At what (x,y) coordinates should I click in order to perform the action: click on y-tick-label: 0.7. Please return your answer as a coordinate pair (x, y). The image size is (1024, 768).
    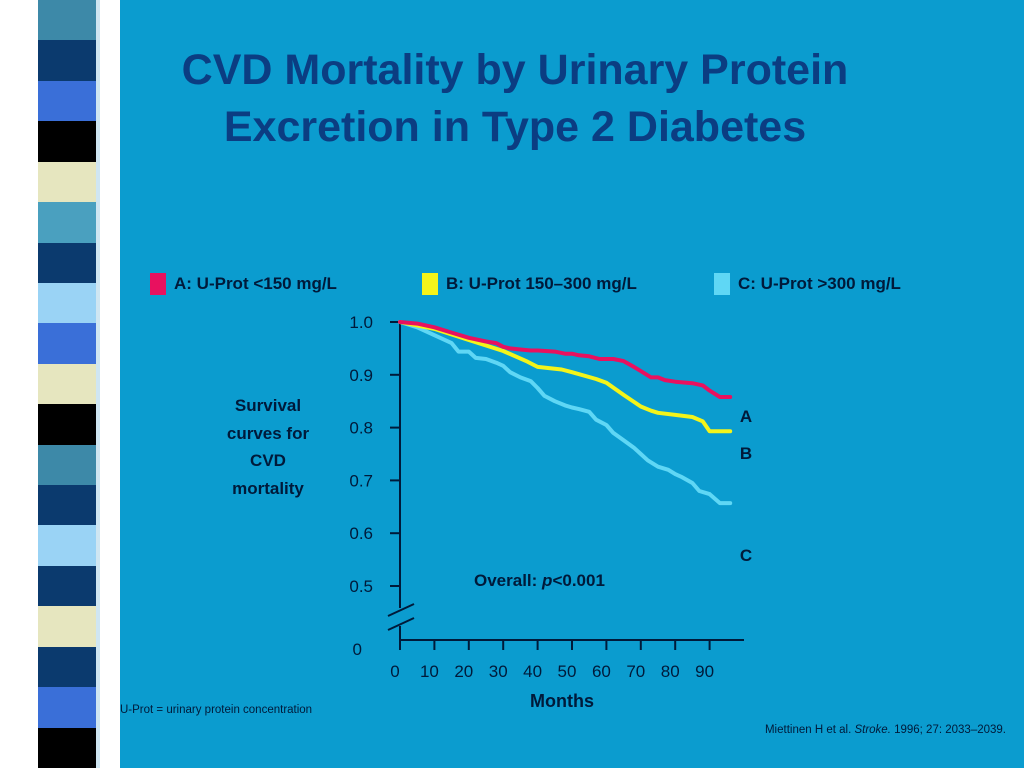
    Looking at the image, I should click on (361, 480).